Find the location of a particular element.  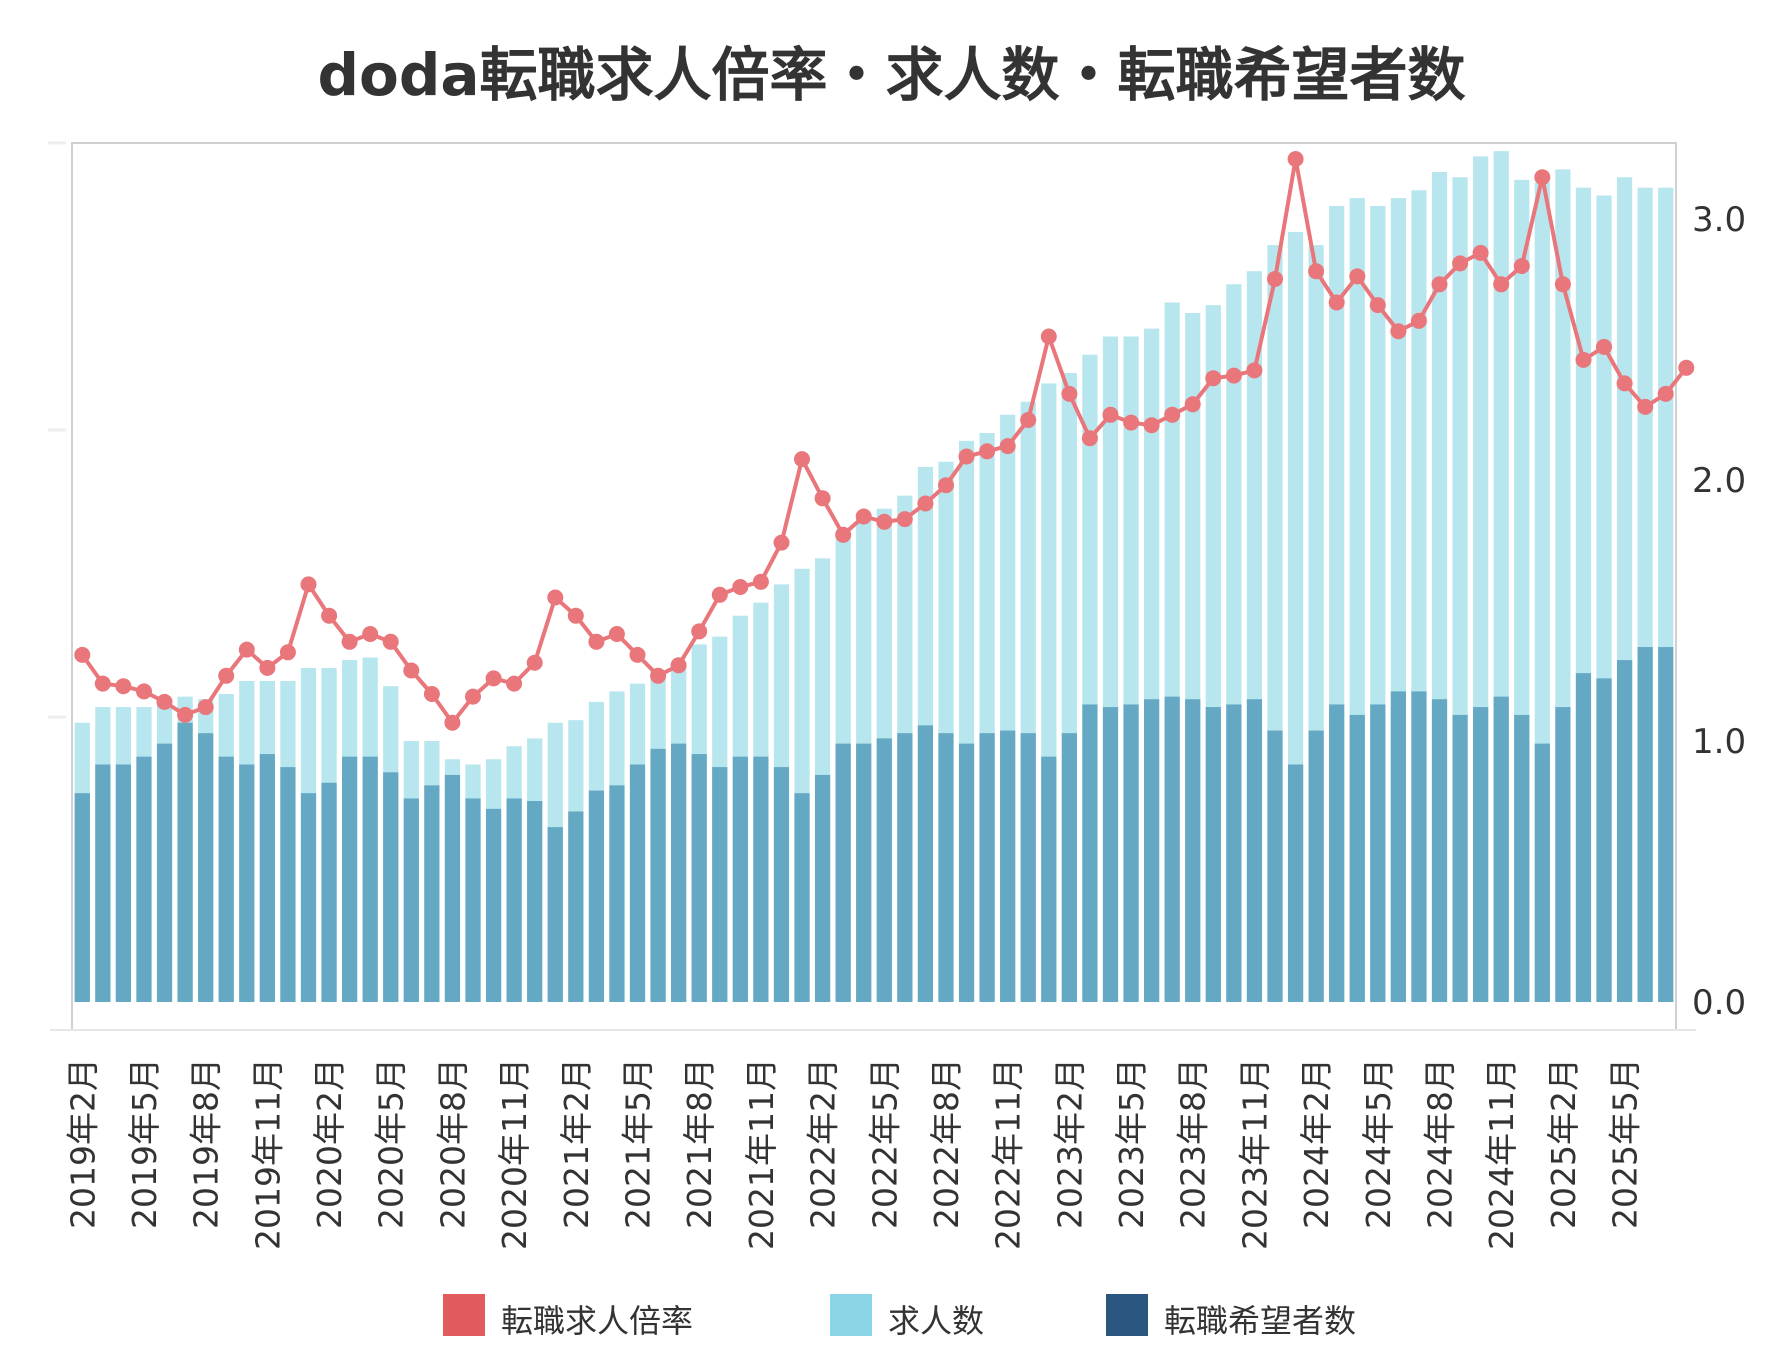

y-tick-label: 3.0 is located at coordinates (1719, 220).